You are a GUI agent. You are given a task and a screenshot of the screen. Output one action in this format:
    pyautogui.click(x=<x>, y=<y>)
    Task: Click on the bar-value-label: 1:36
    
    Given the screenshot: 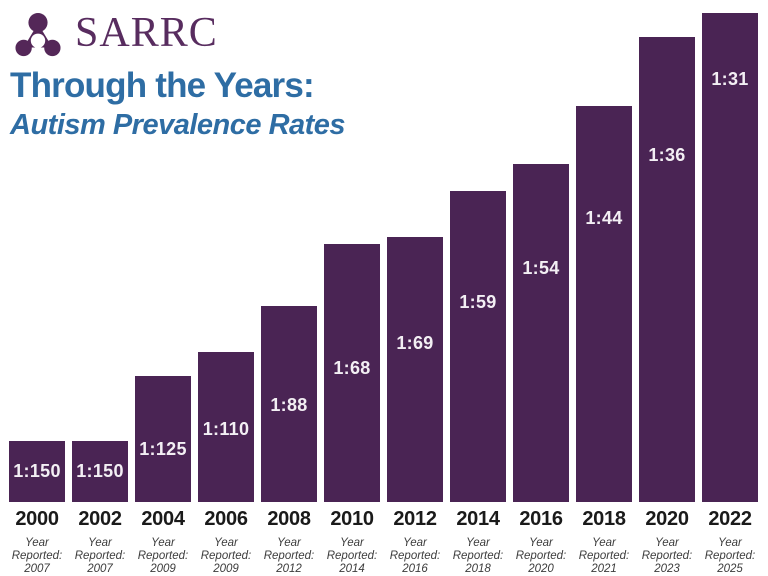 What is the action you would take?
    pyautogui.click(x=667, y=155)
    